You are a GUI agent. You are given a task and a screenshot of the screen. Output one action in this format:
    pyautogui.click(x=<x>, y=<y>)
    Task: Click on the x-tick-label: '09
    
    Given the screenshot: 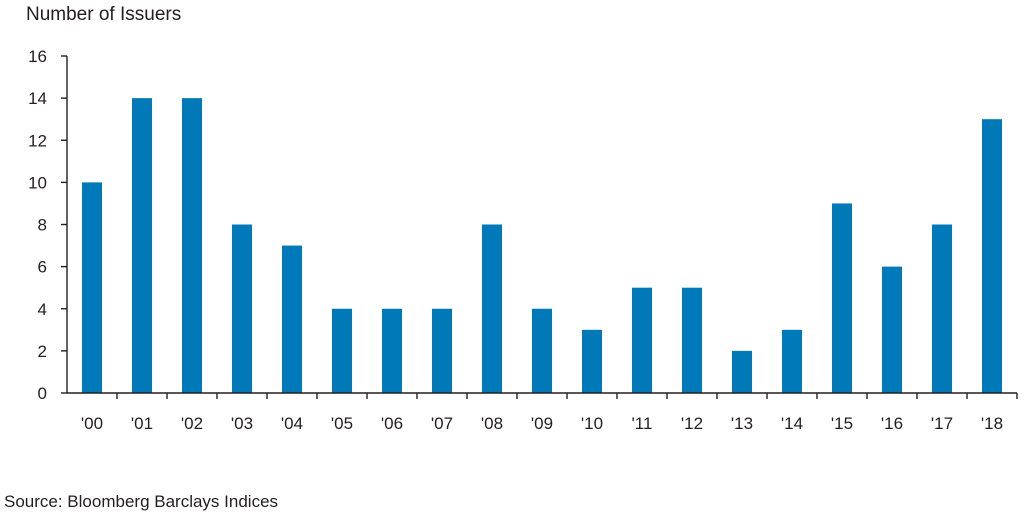 What is the action you would take?
    pyautogui.click(x=542, y=423)
    